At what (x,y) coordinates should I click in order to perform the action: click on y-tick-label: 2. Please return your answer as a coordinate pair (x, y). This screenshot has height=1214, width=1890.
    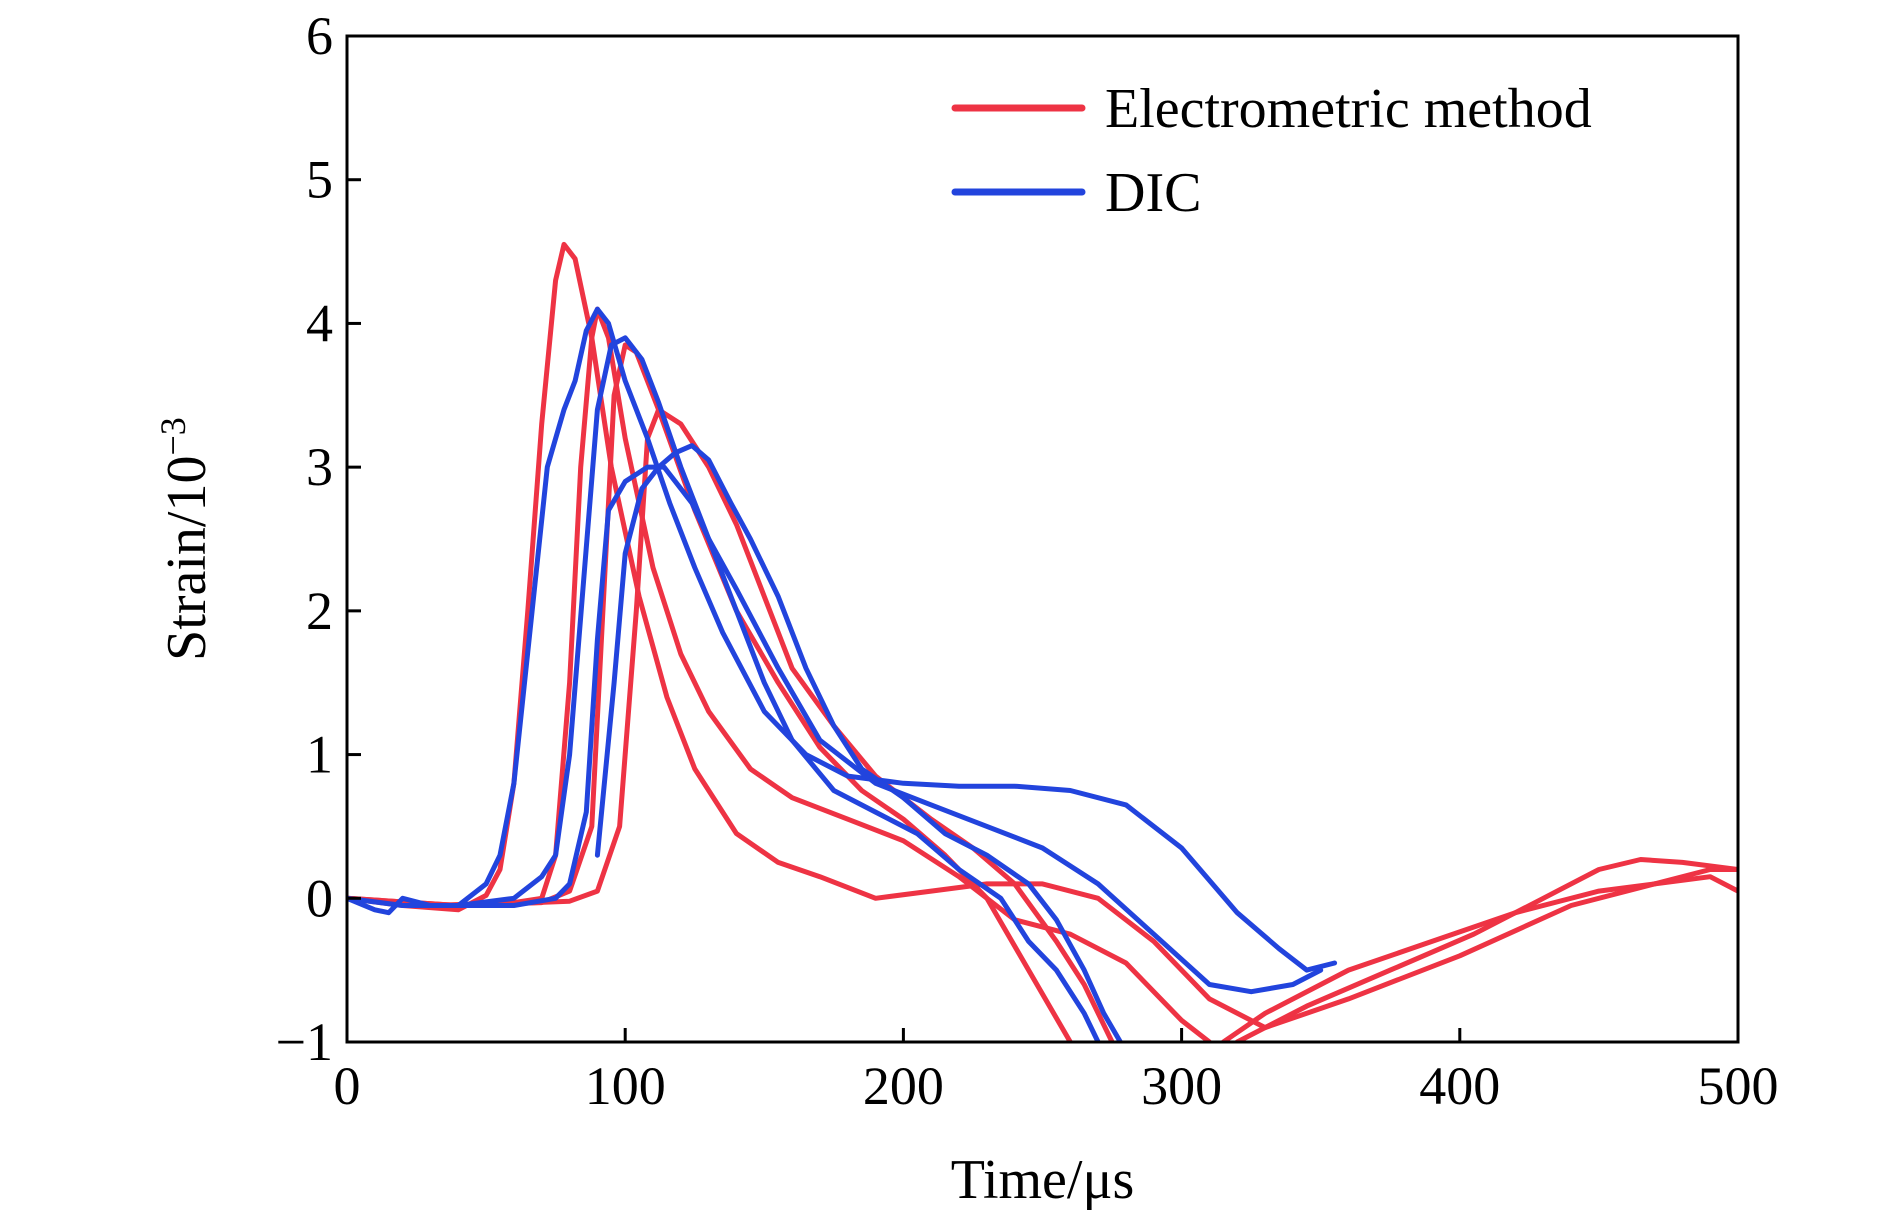
    Looking at the image, I should click on (319, 611).